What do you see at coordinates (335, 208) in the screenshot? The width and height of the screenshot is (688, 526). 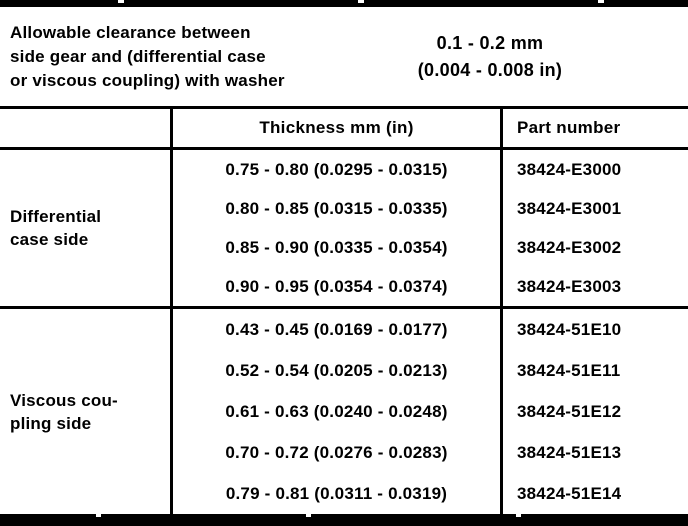 I see `thickness-cell: 0.80 - 0.85 (0.0315 - 0.0335)` at bounding box center [335, 208].